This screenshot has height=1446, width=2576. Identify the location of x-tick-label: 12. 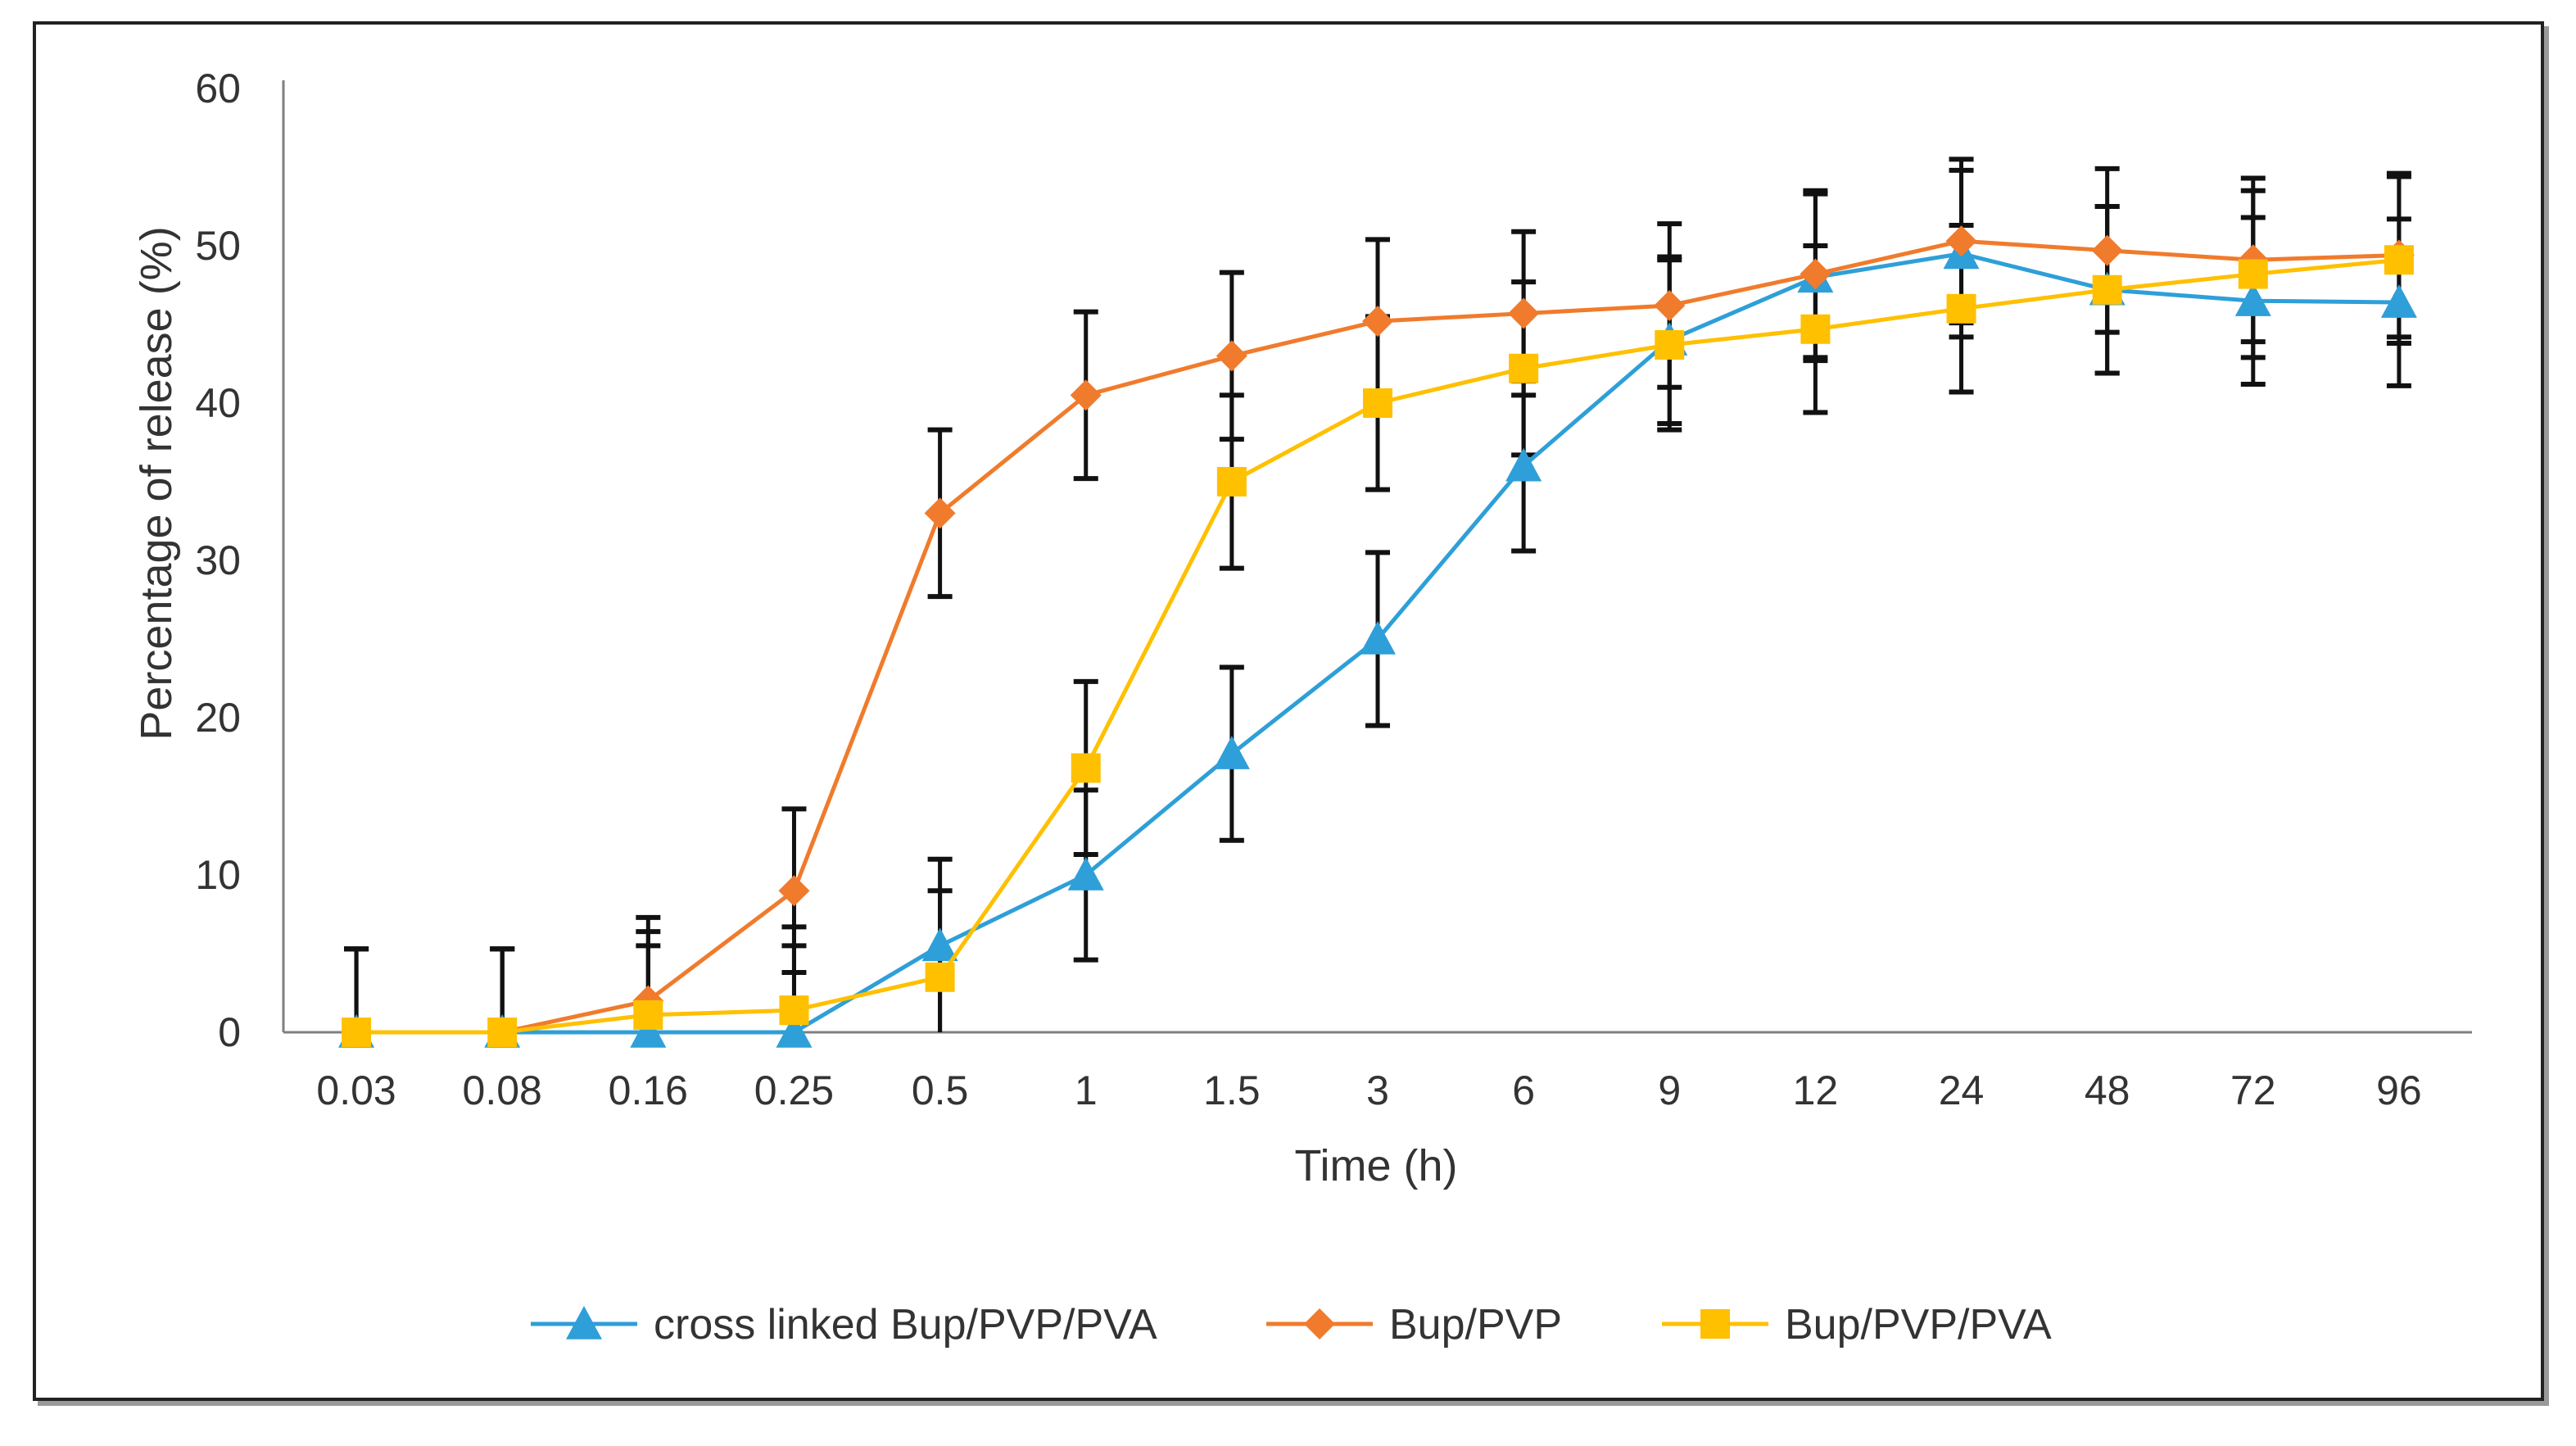
(1816, 1090).